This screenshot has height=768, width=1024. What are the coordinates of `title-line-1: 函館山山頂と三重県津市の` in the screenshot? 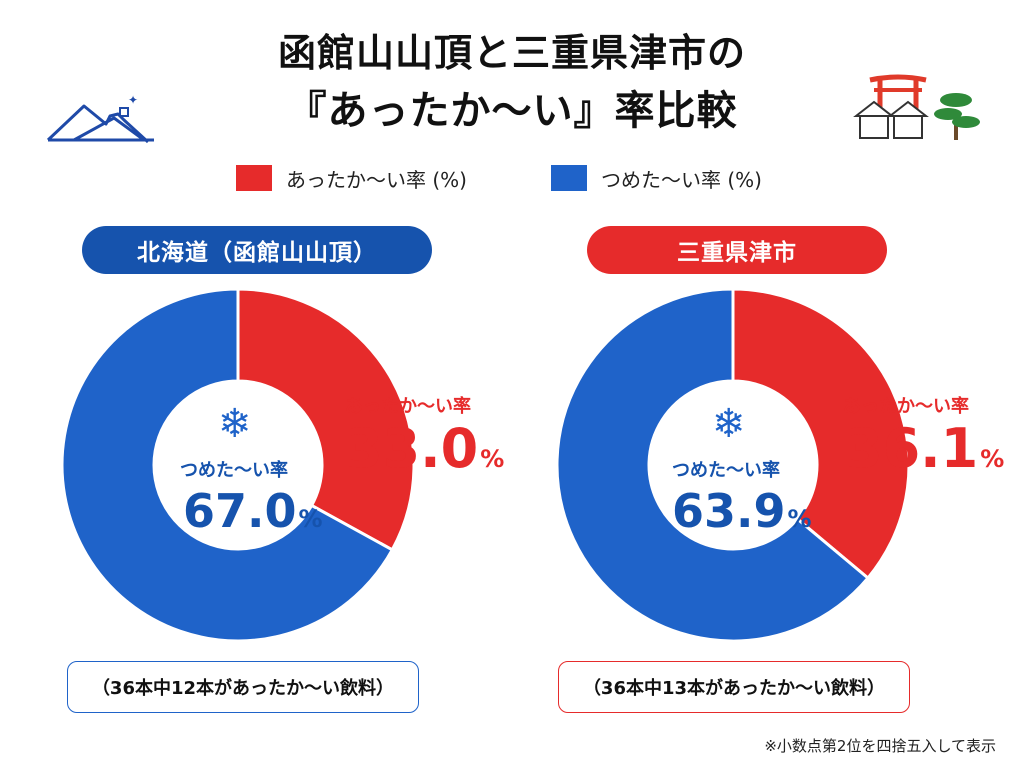 It's located at (511, 53).